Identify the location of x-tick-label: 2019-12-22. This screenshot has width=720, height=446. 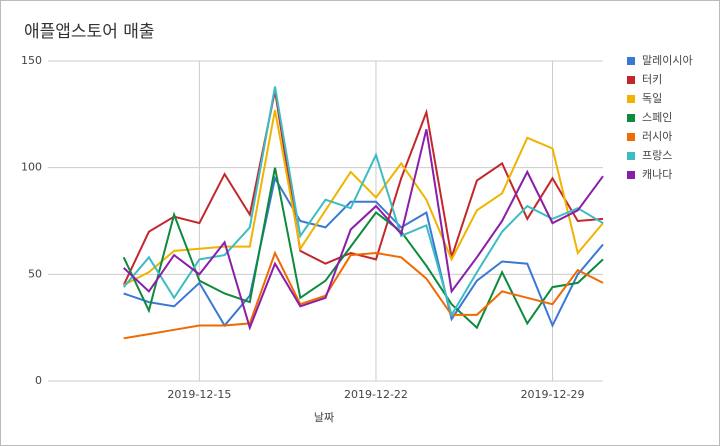
(376, 394).